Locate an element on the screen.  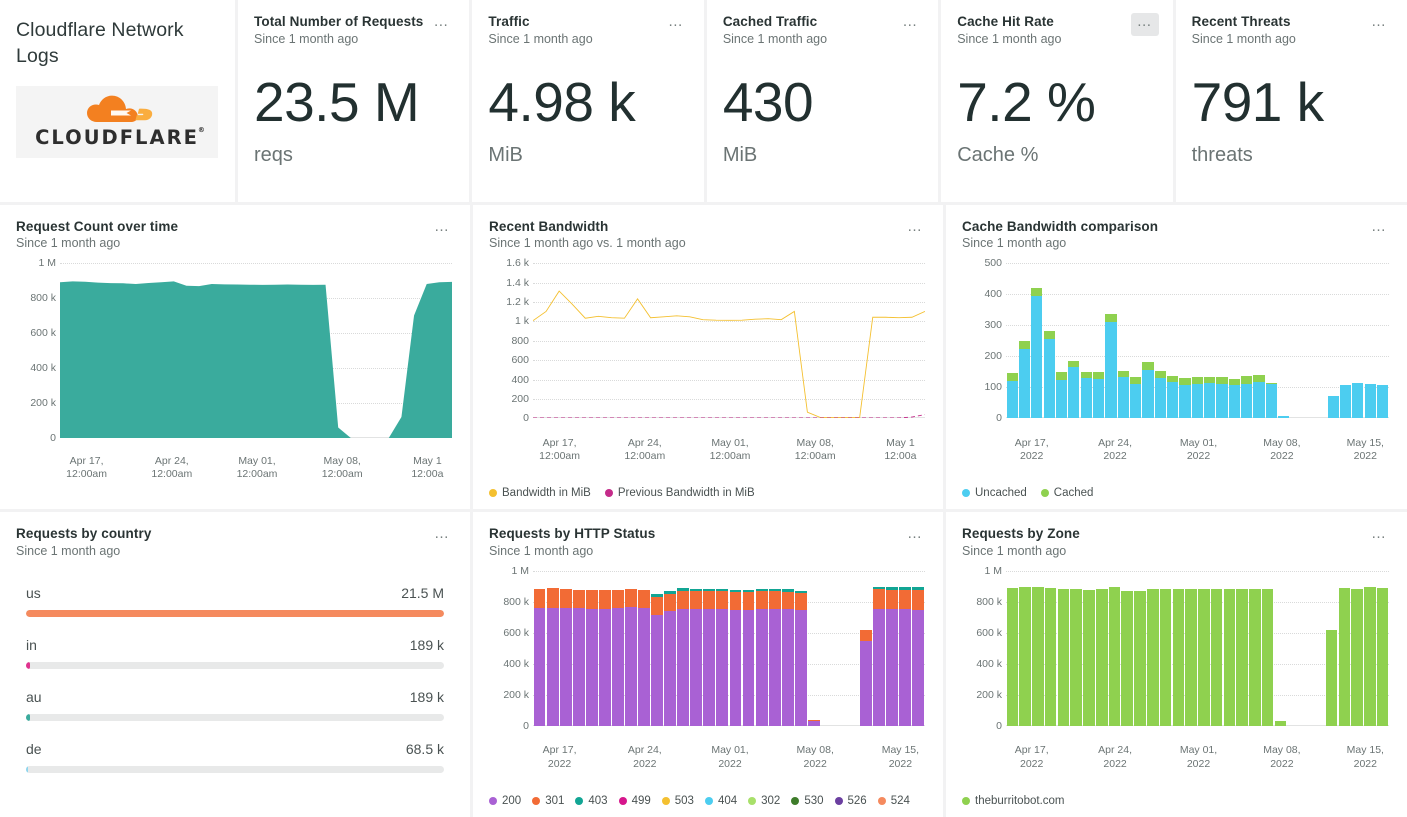
legend-item: 302 is located at coordinates (764, 801).